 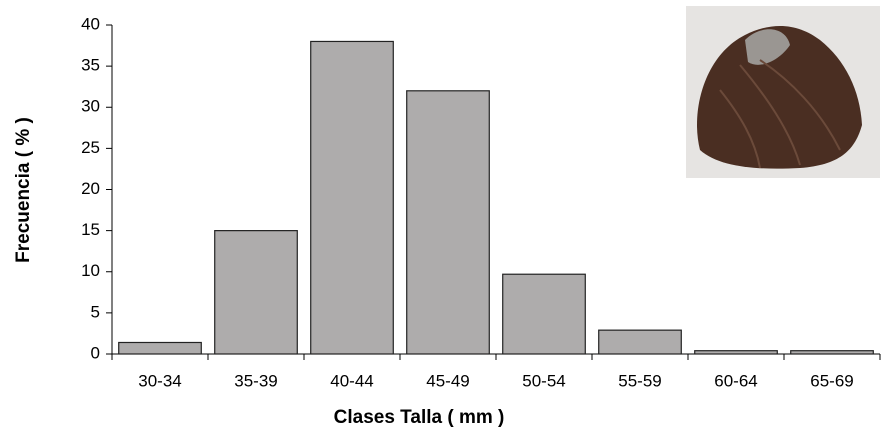 I want to click on x-tick-label: 65-69, so click(x=831, y=380).